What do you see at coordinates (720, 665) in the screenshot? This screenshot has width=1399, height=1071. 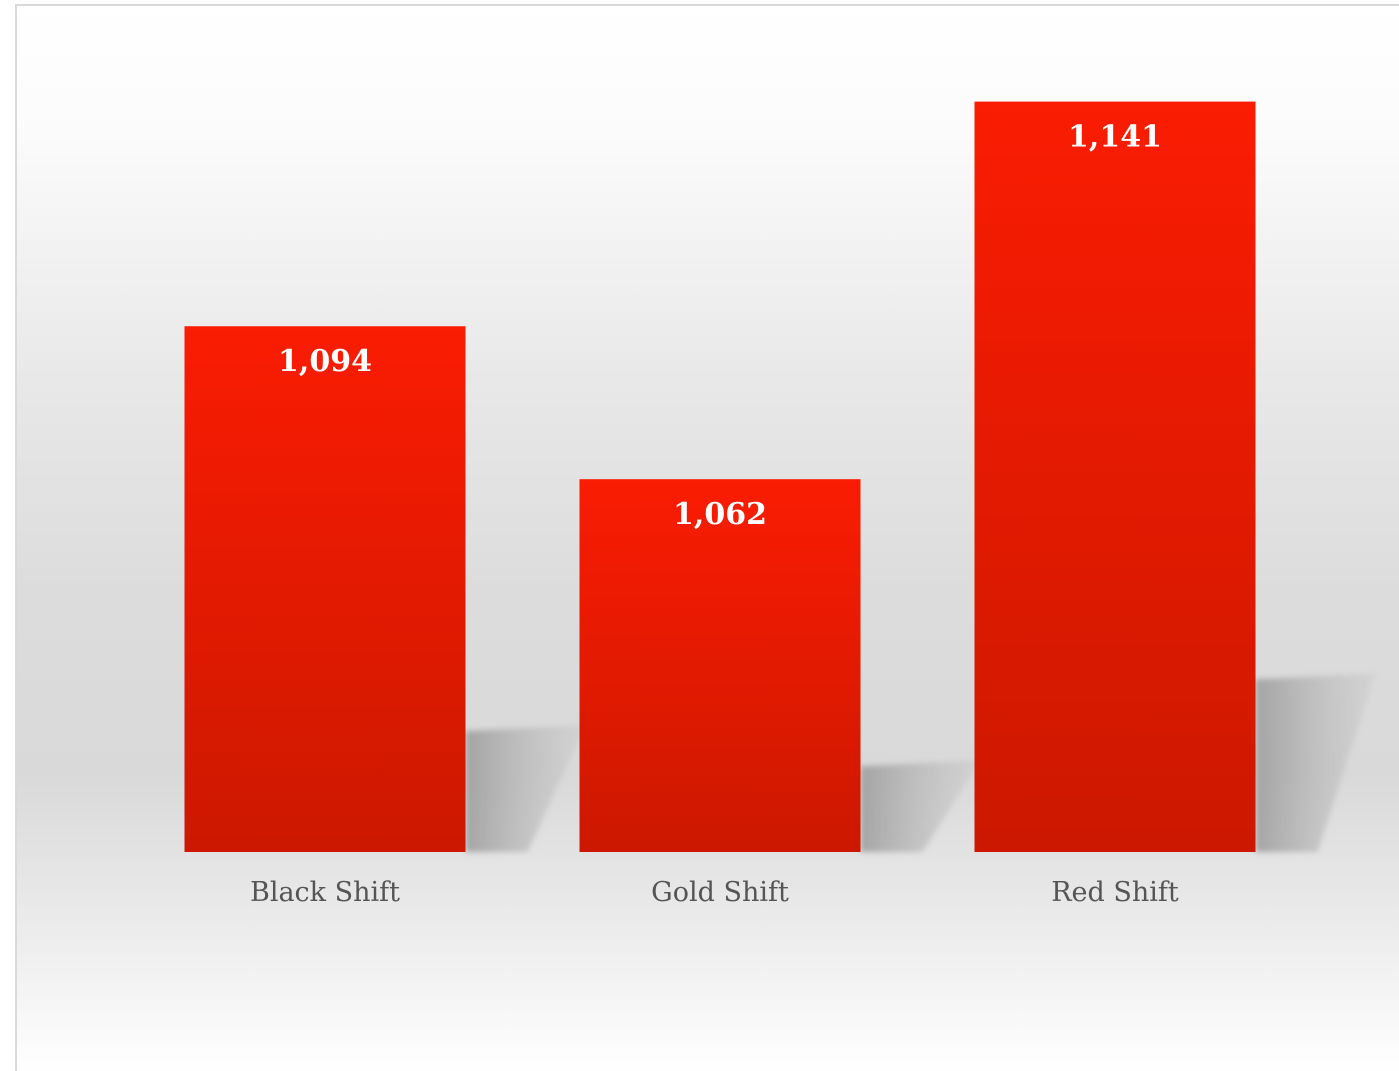 I see `bar-gold-shift` at bounding box center [720, 665].